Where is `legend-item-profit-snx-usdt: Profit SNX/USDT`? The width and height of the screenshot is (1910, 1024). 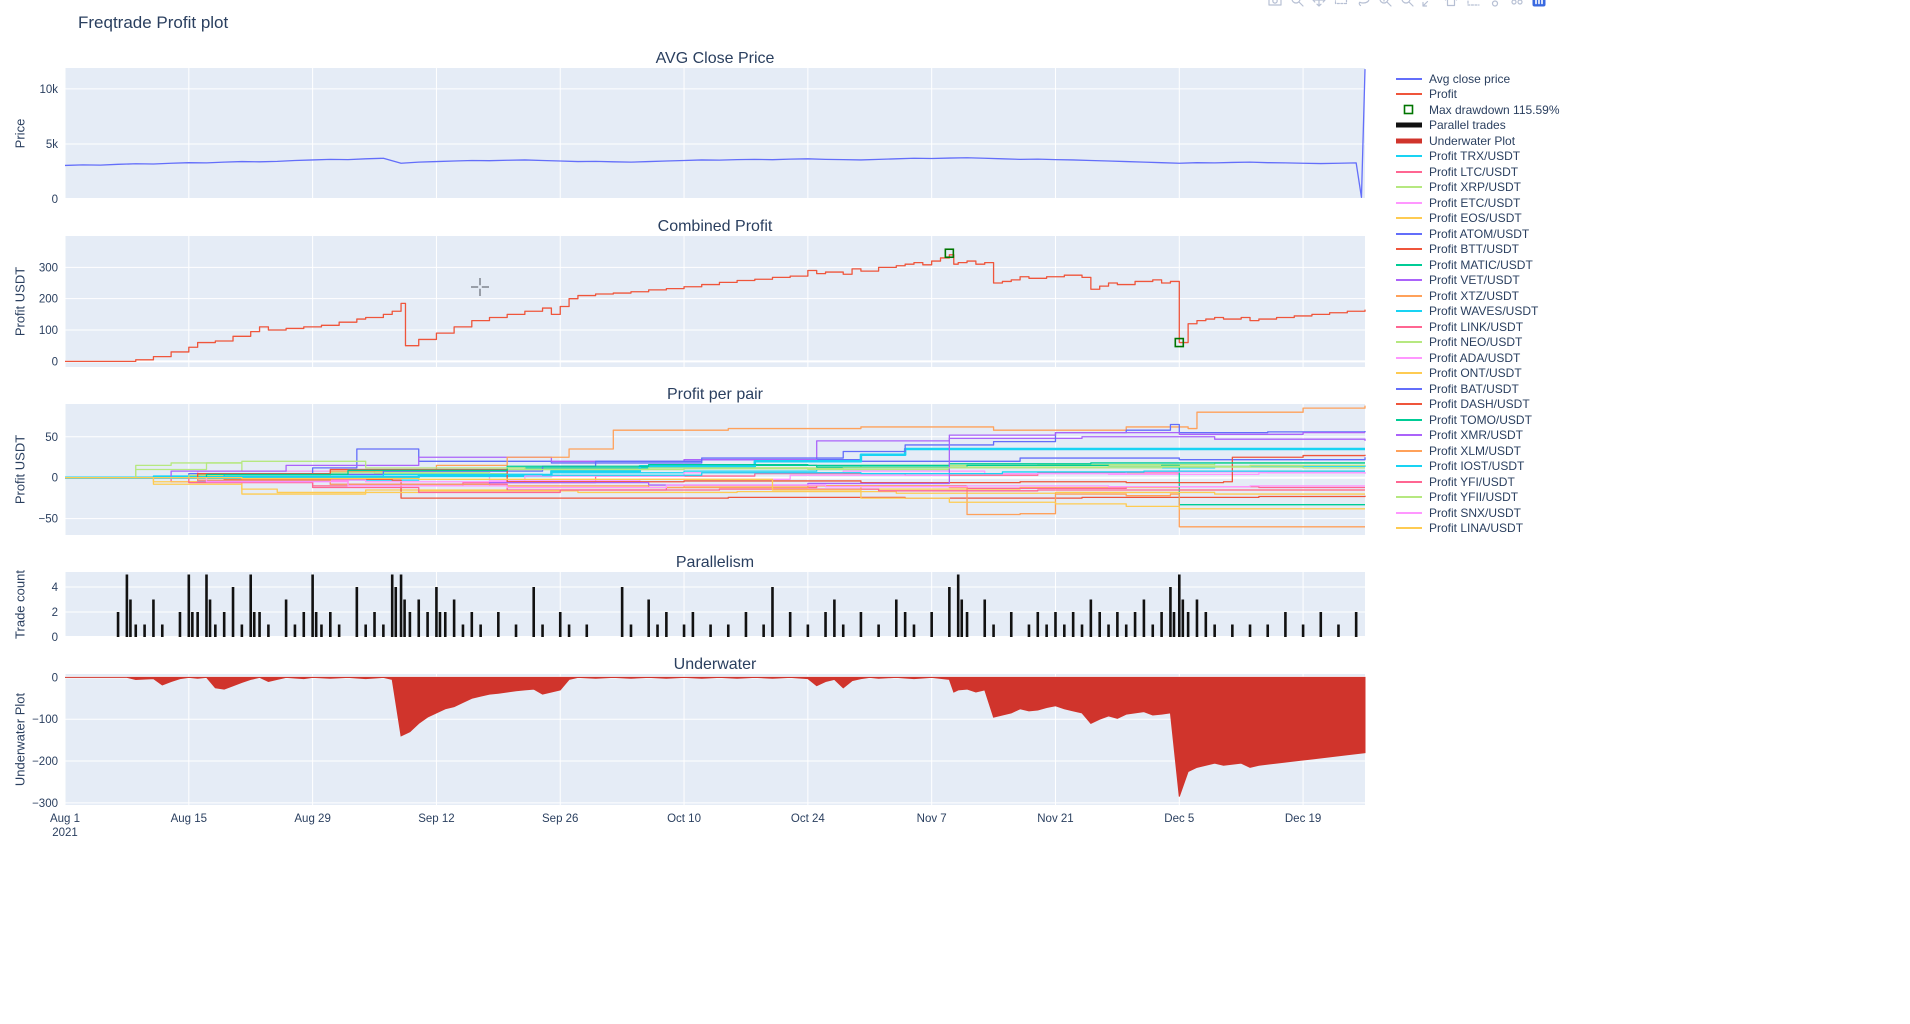 legend-item-profit-snx-usdt: Profit SNX/USDT is located at coordinates (1477, 513).